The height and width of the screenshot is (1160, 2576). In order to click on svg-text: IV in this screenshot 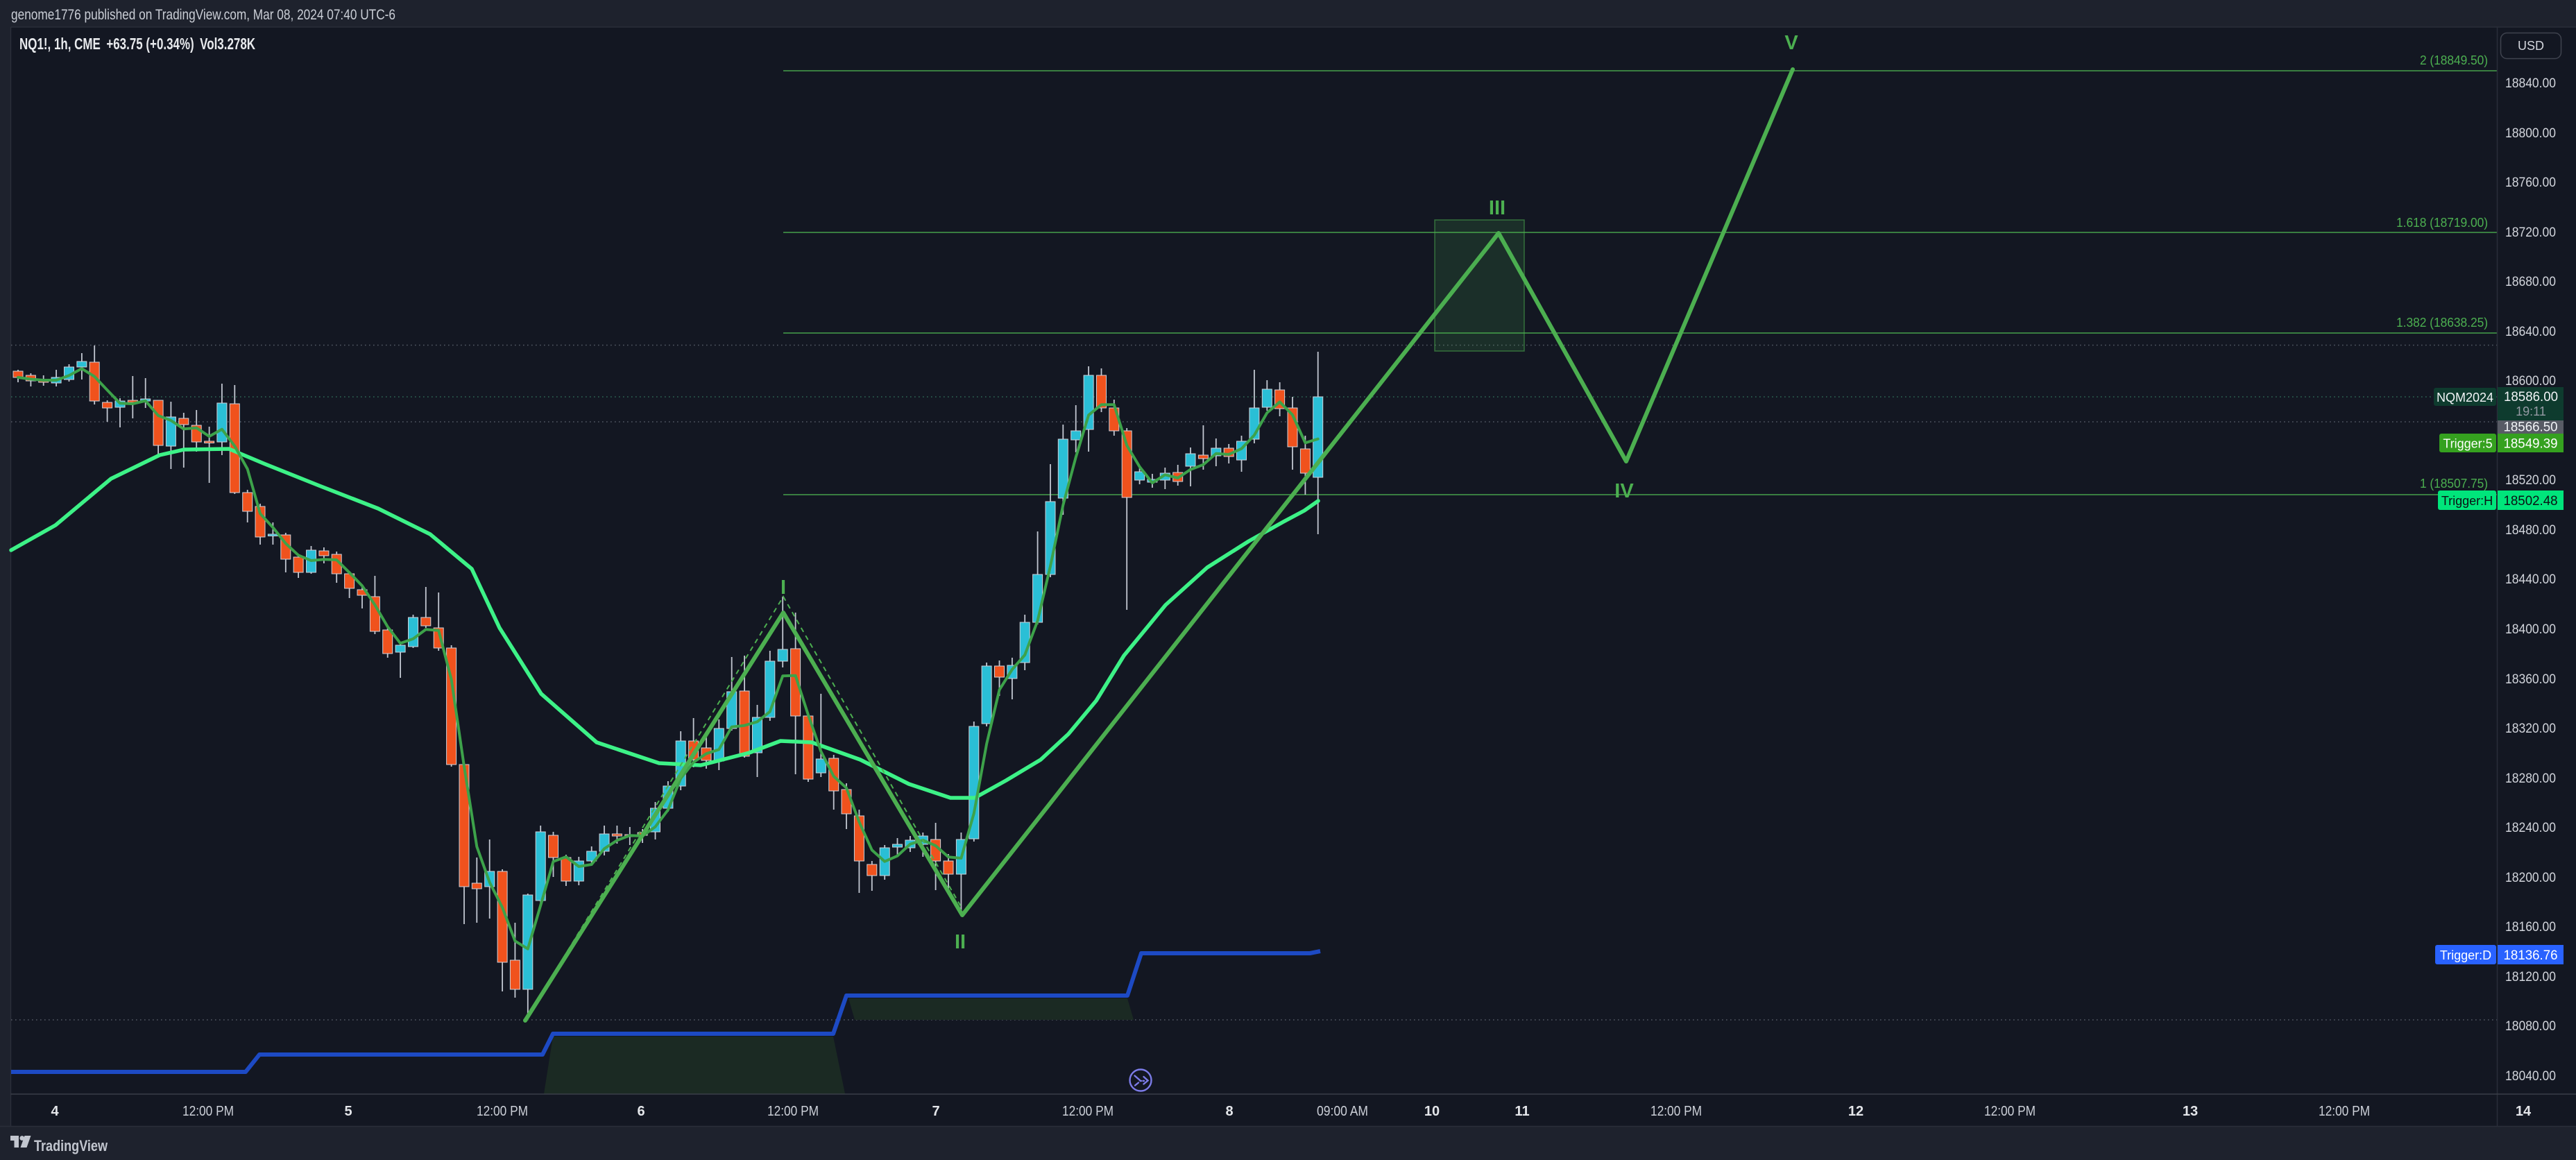, I will do `click(1624, 491)`.